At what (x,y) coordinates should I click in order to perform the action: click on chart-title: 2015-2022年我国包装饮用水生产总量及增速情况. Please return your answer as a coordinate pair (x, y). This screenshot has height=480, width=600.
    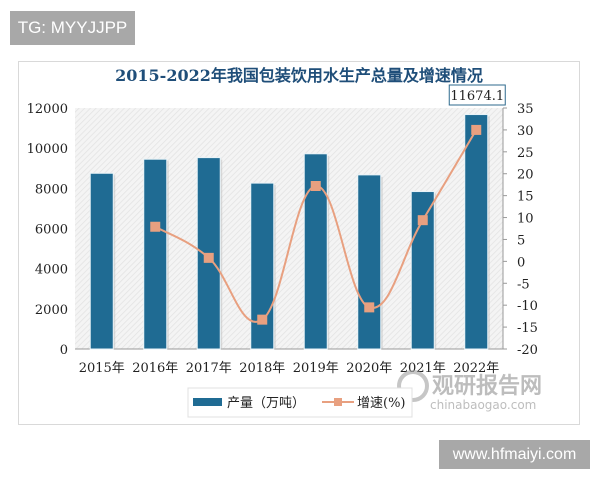
    Looking at the image, I should click on (299, 75).